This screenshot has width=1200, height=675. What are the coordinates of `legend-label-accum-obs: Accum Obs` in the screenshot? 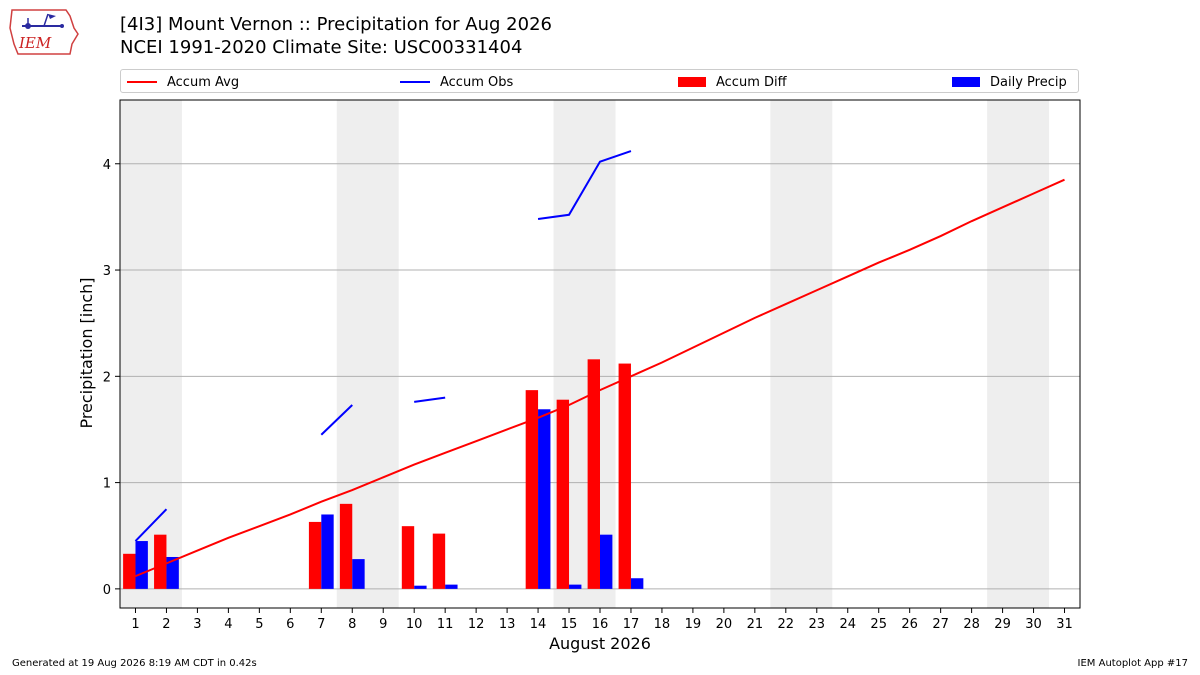 It's located at (477, 82).